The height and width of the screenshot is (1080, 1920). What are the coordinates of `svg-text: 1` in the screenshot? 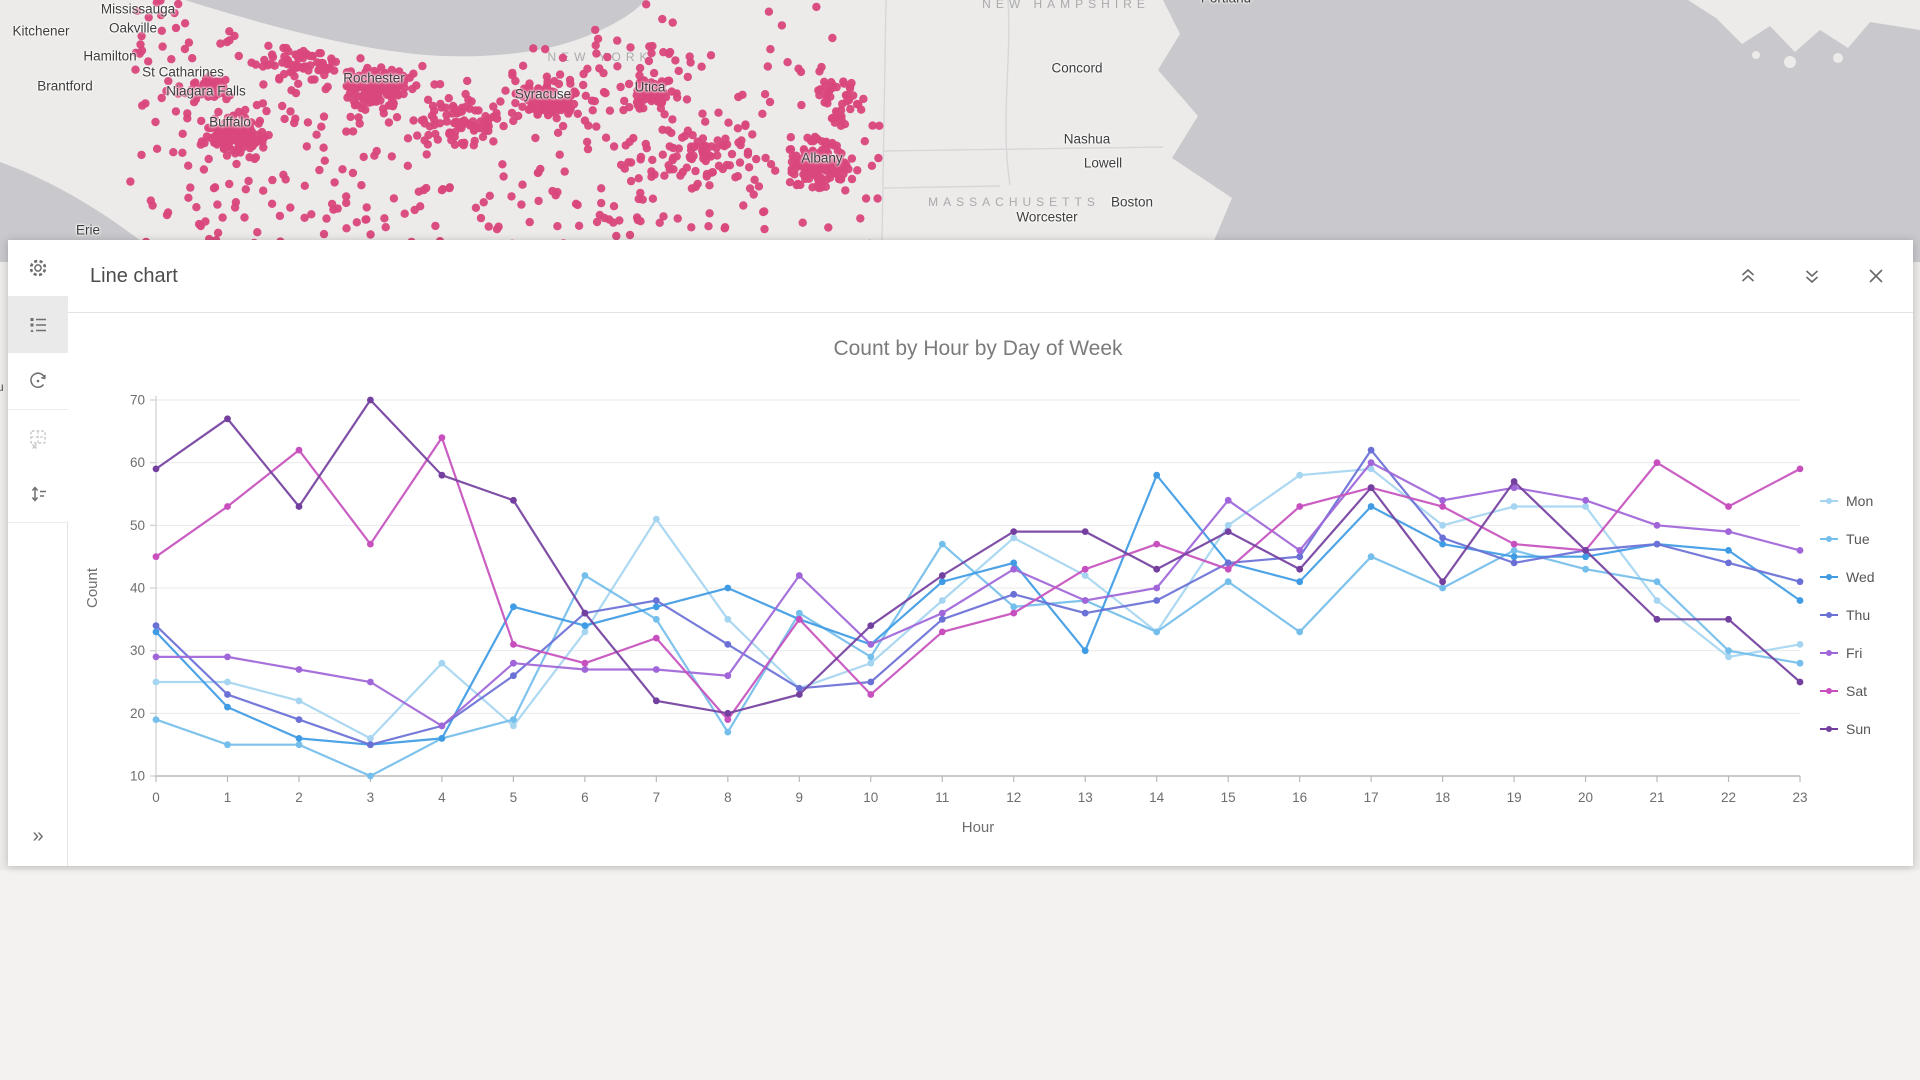 It's located at (228, 797).